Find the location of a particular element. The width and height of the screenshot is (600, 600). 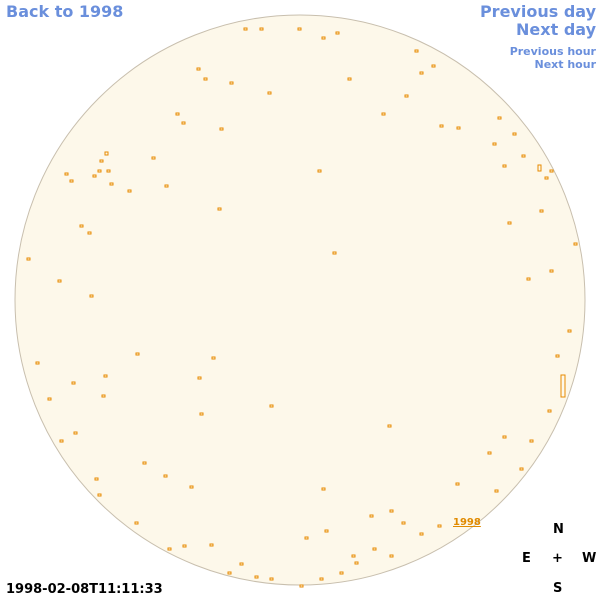

compass-west: W is located at coordinates (589, 558).